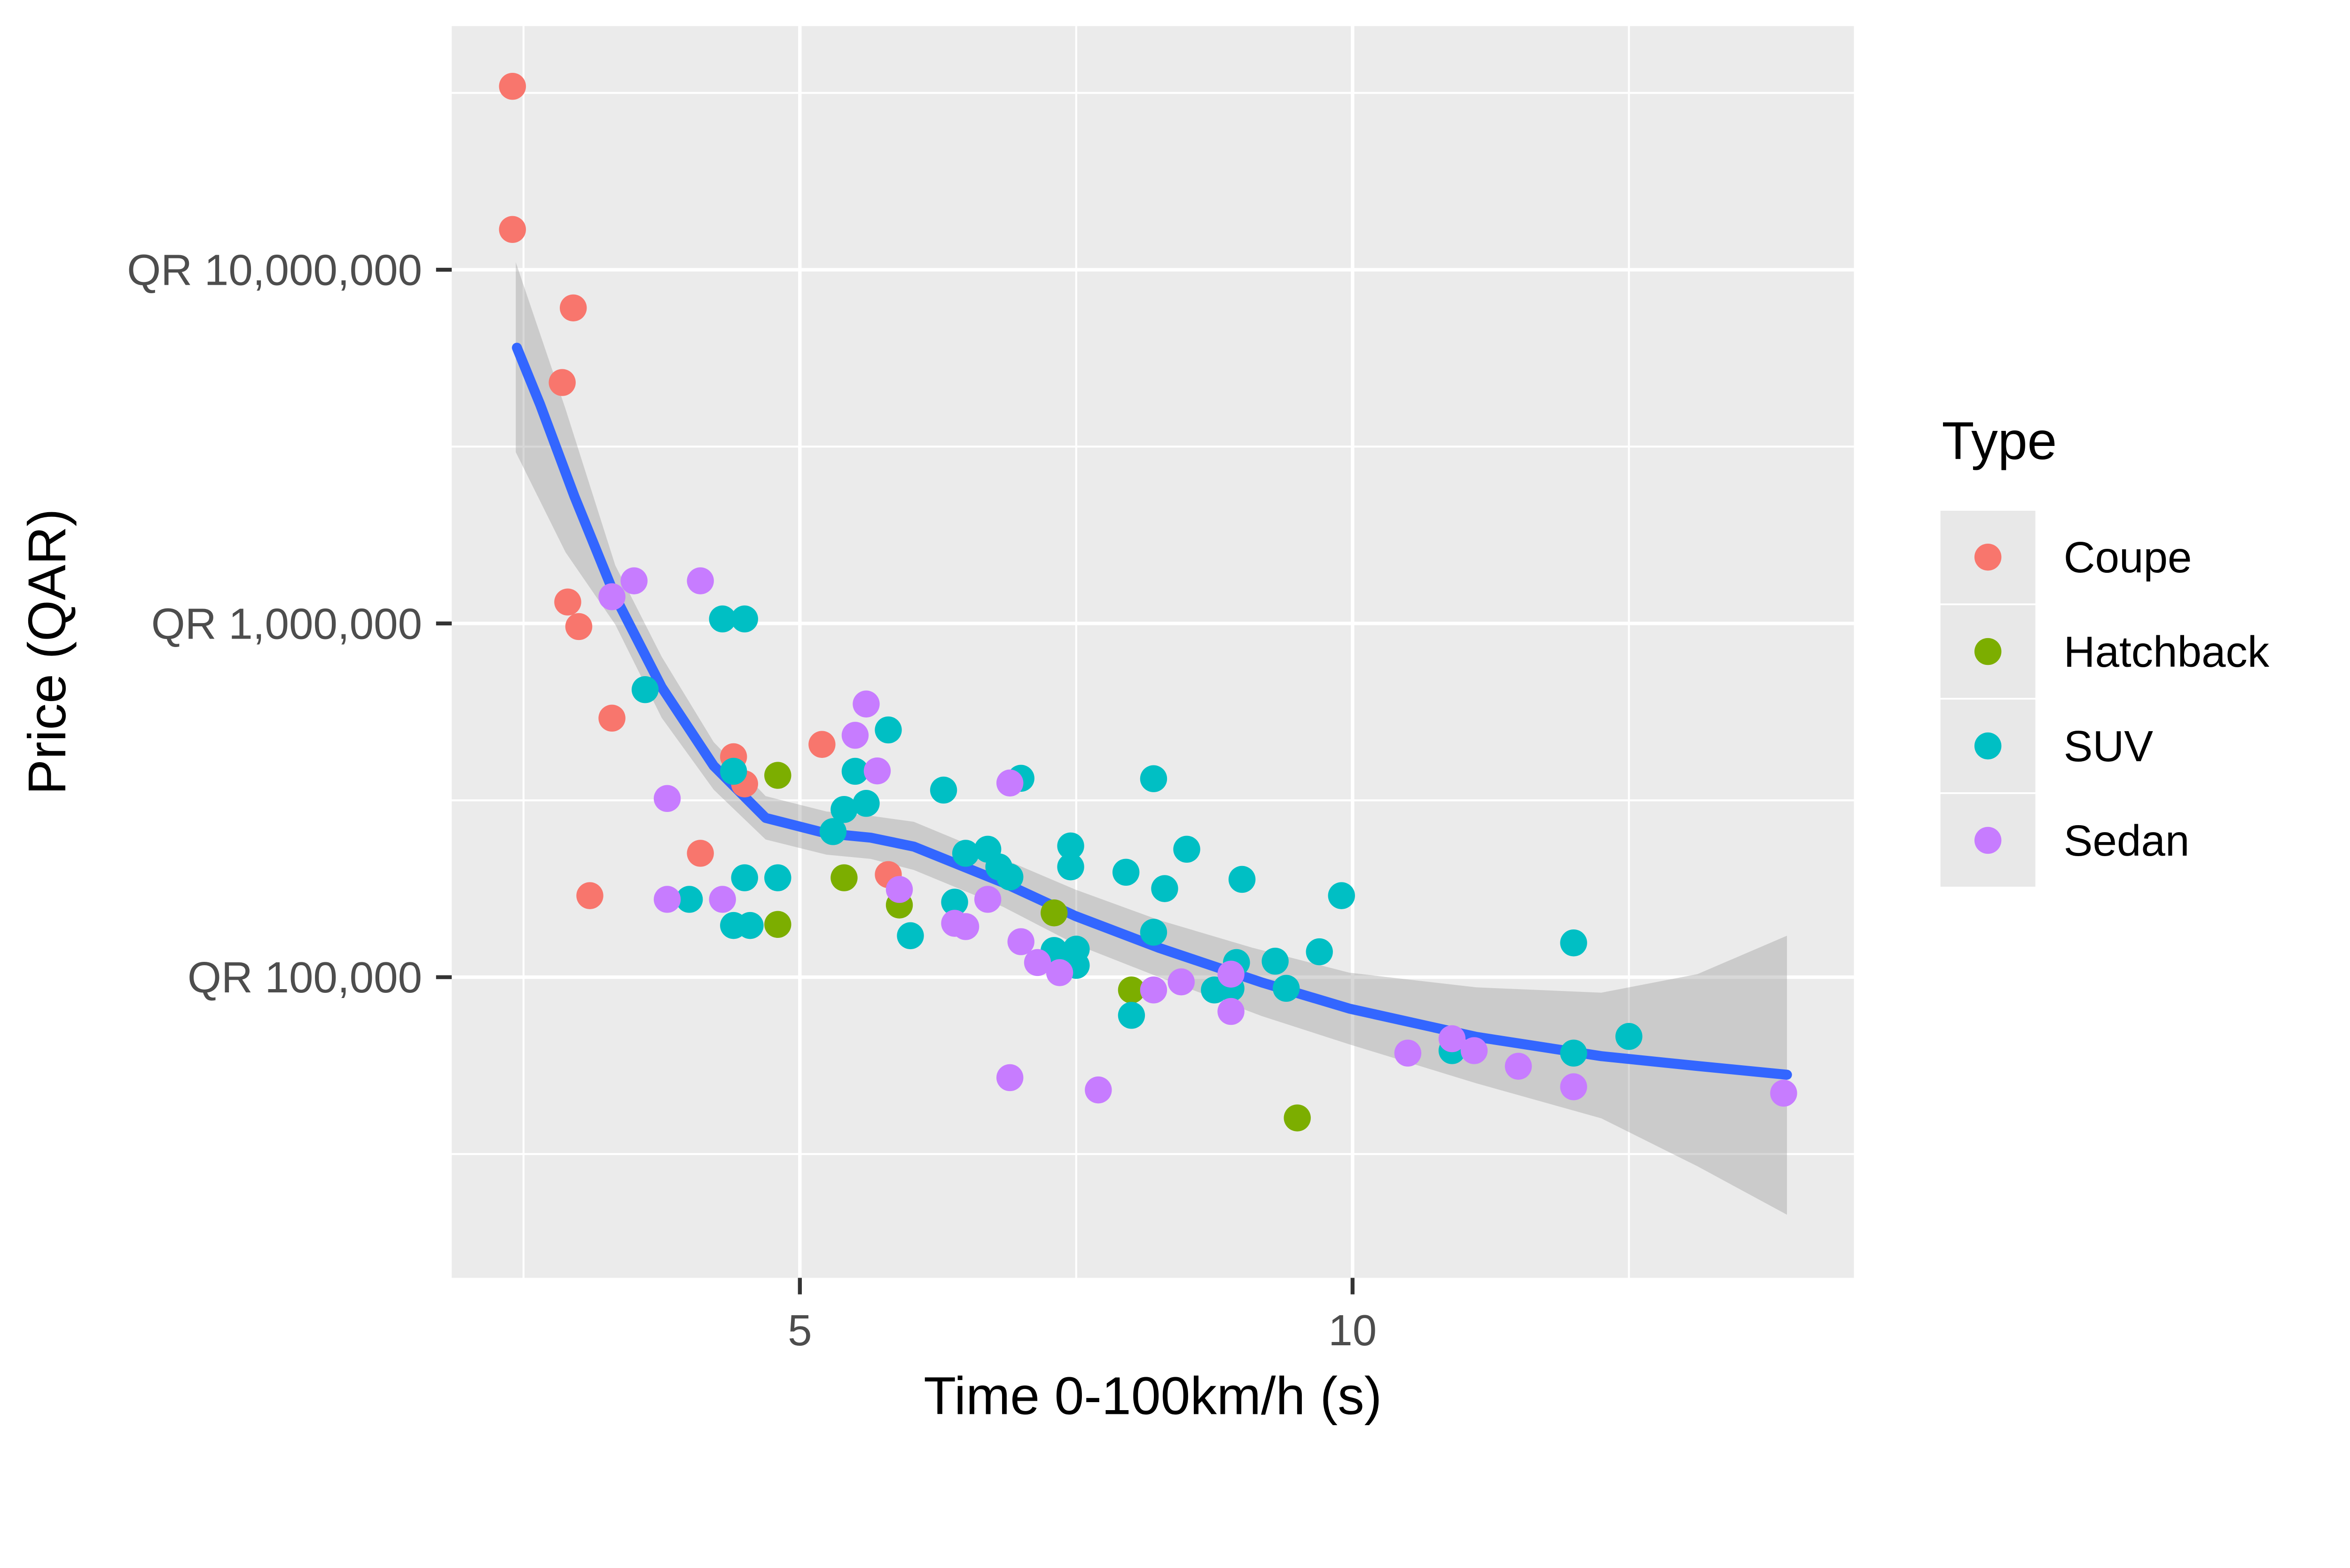 Image resolution: width=2350 pixels, height=1568 pixels. What do you see at coordinates (2167, 651) in the screenshot?
I see `legend-label: Hatchback` at bounding box center [2167, 651].